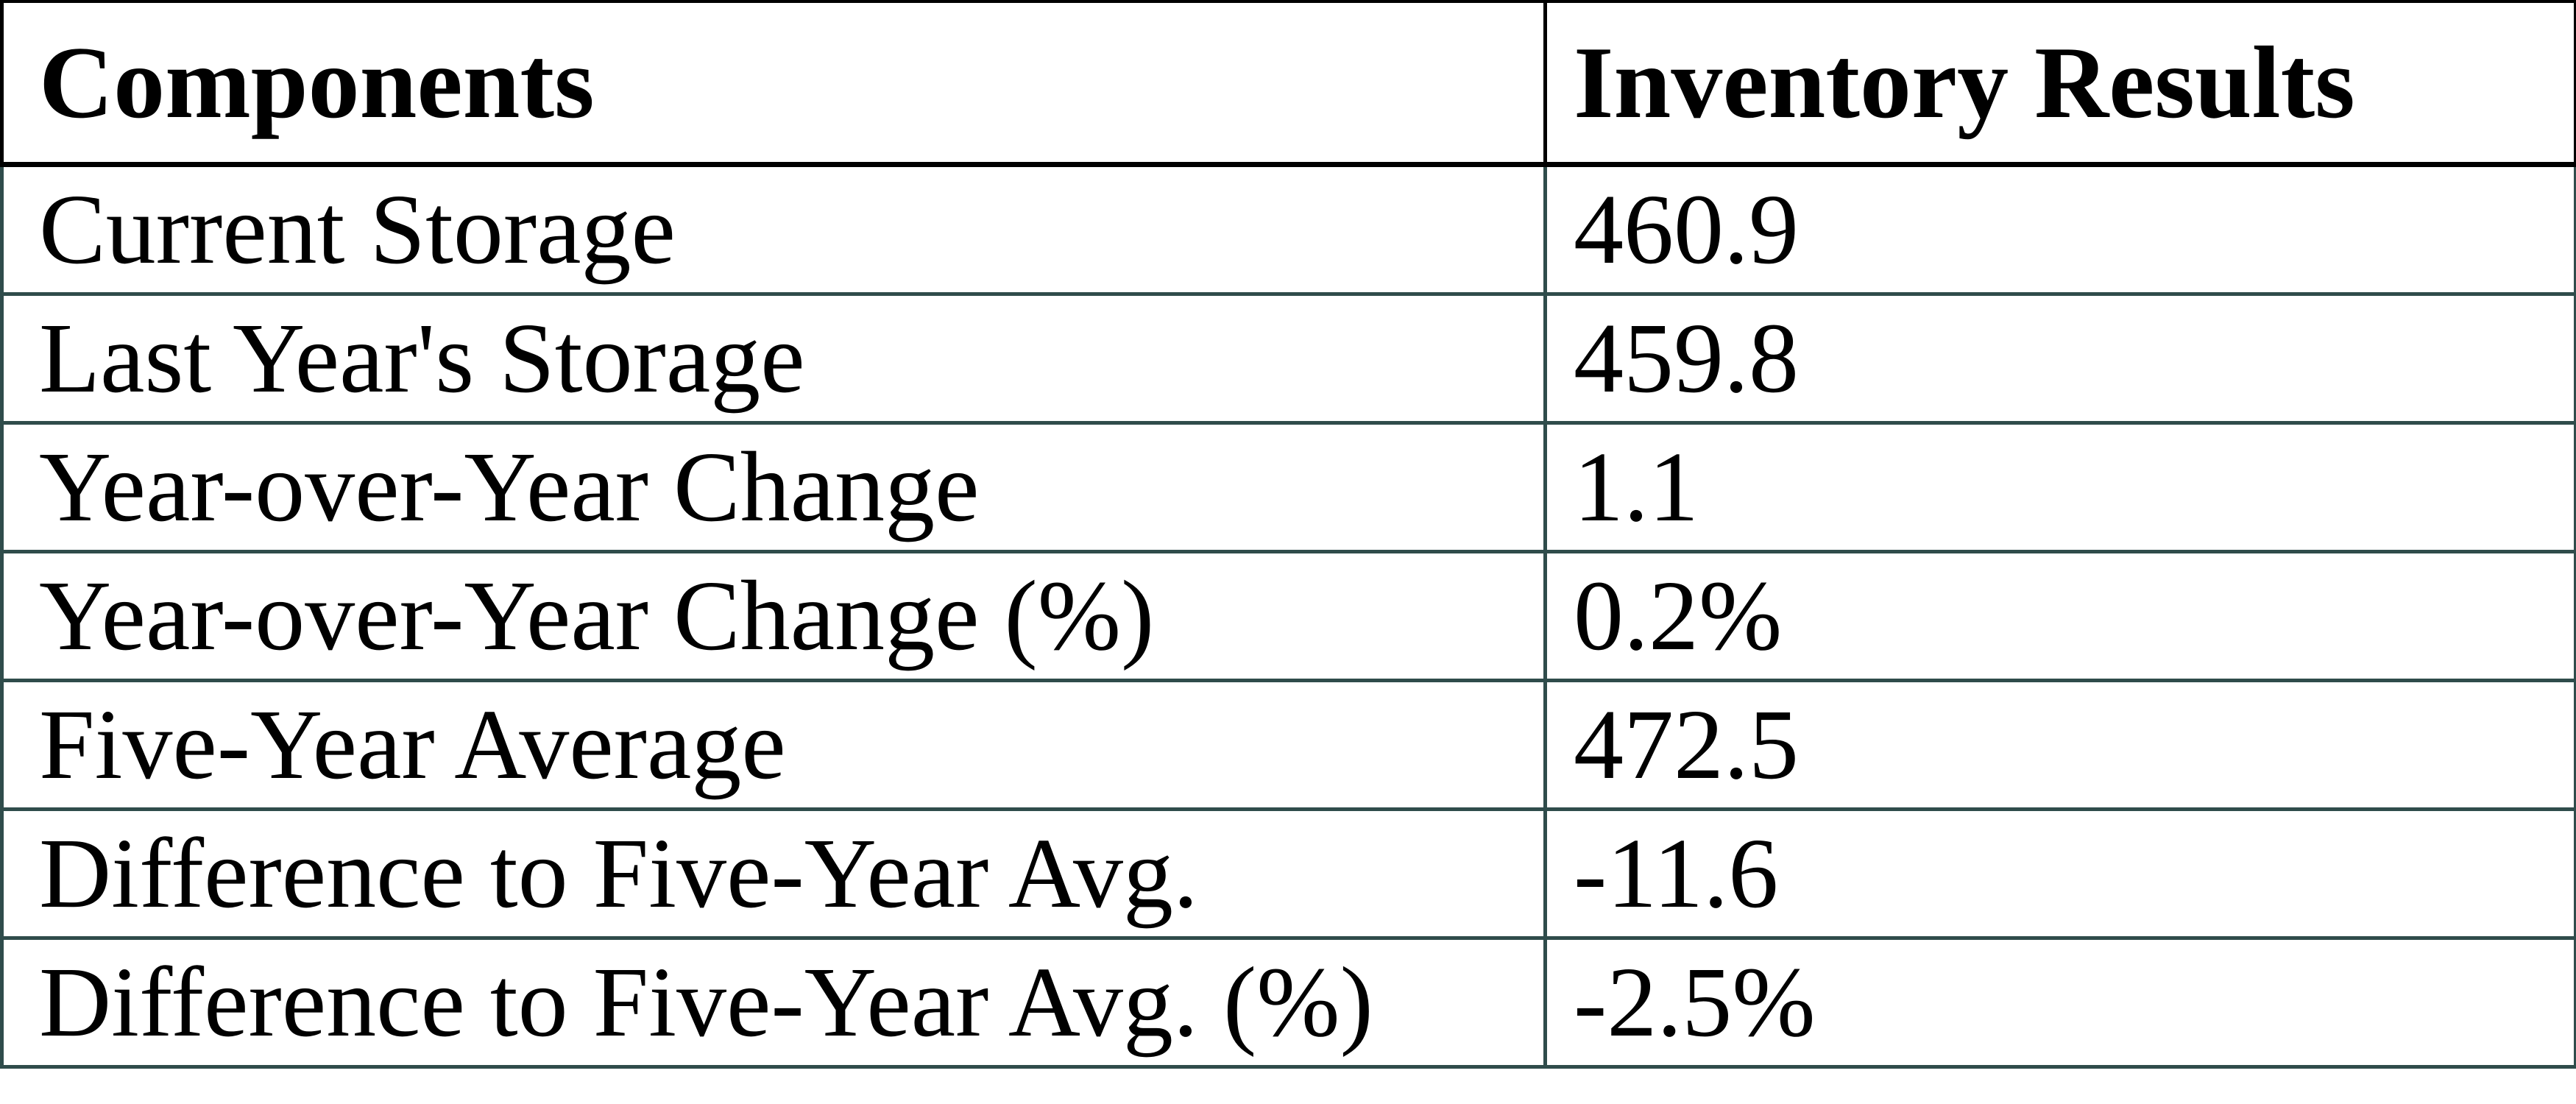 This screenshot has width=2576, height=1104. Describe the element at coordinates (773, 745) in the screenshot. I see `component-label: Five-Year Average` at that location.